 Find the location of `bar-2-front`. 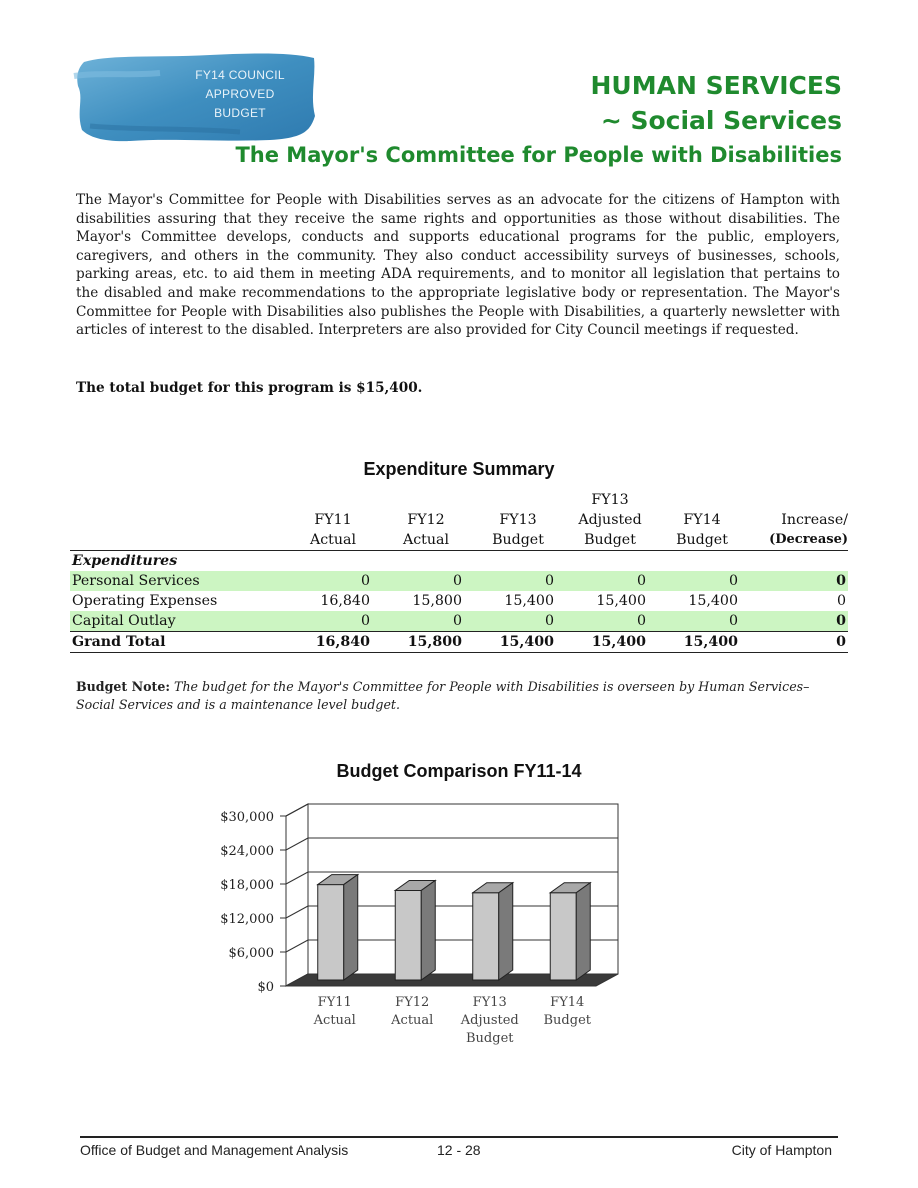

bar-2-front is located at coordinates (408, 935).